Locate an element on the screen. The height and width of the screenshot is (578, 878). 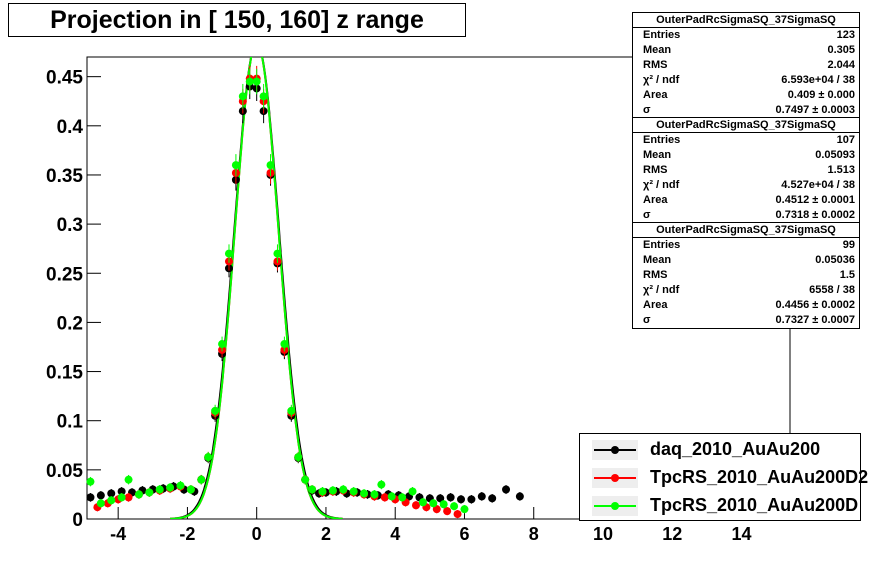
x-tick-label: 8 is located at coordinates (534, 534).